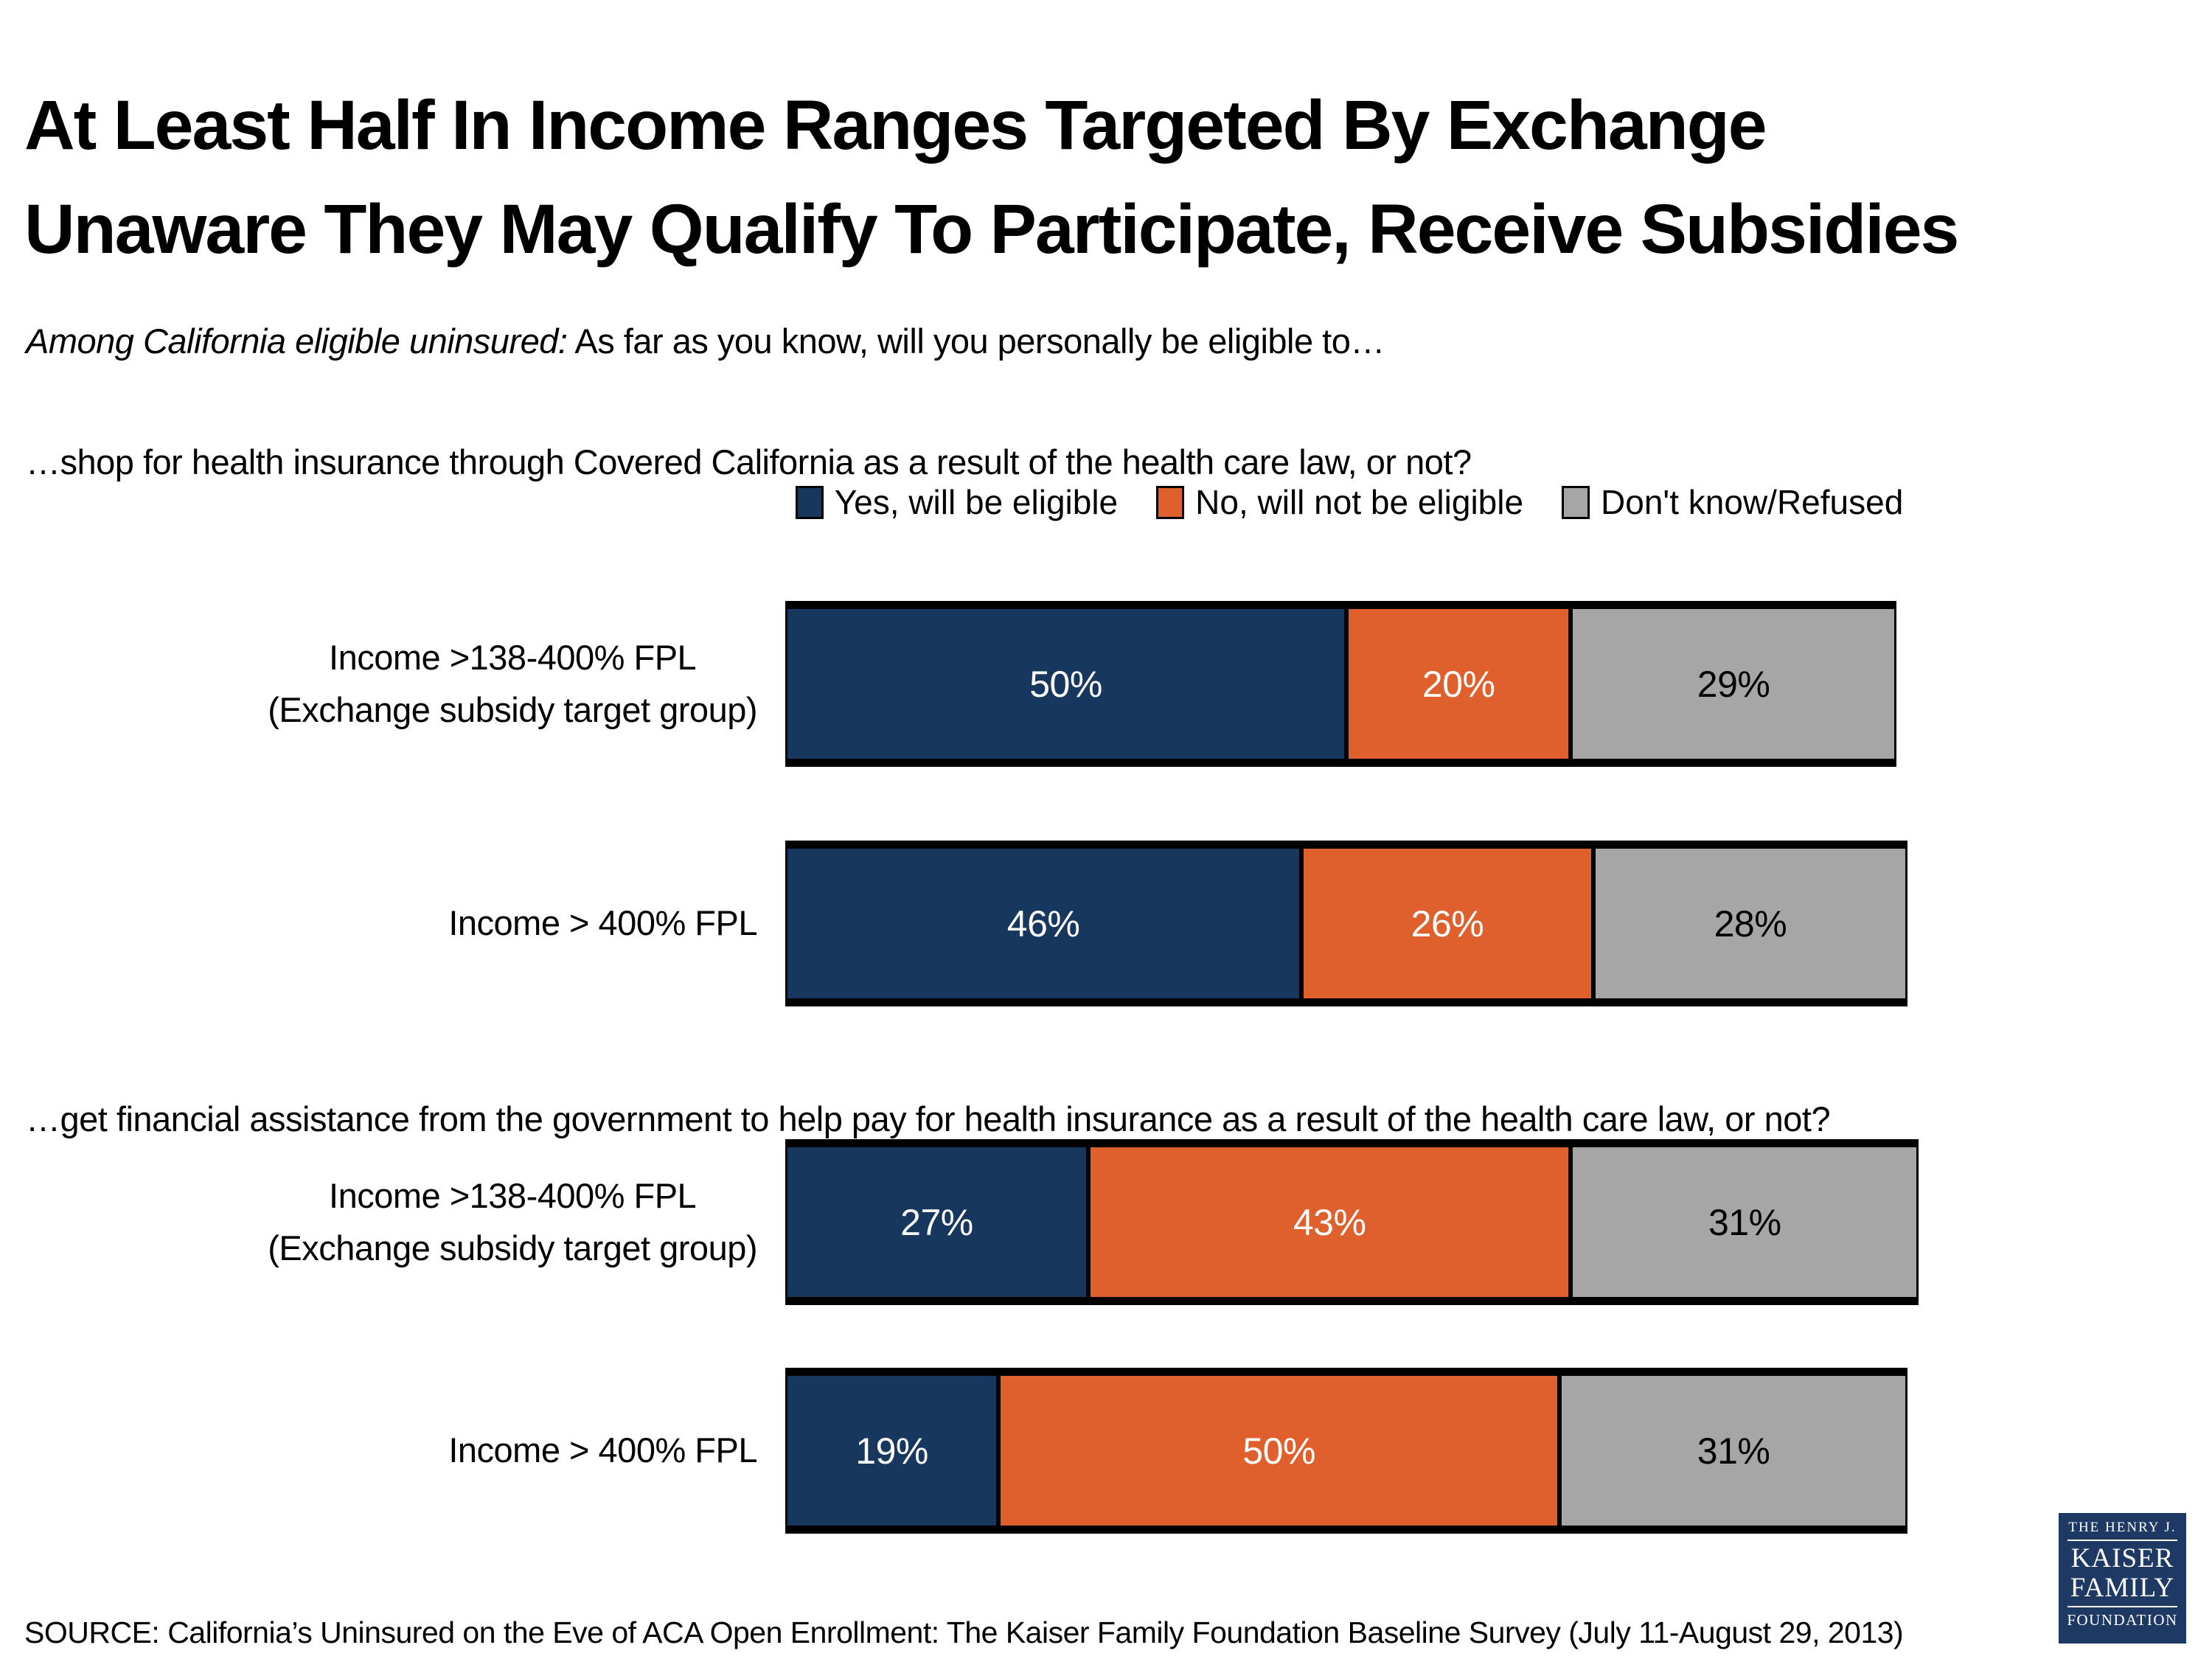 This screenshot has height=1659, width=2212. What do you see at coordinates (976, 502) in the screenshot?
I see `legend-label: Yes, will be eligible` at bounding box center [976, 502].